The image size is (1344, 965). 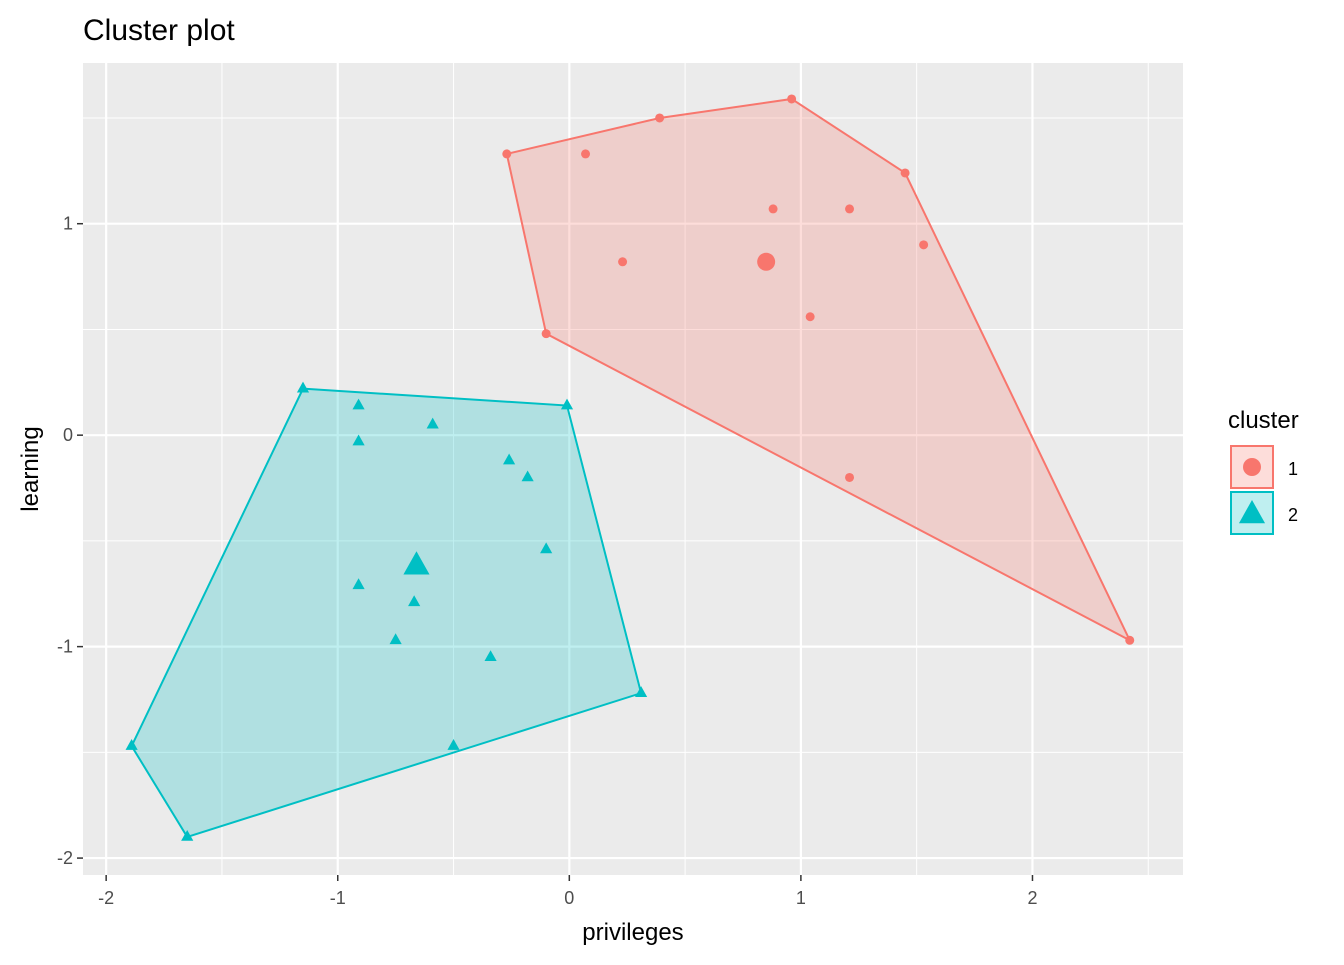 I want to click on legend-label-1: 1, so click(x=1293, y=469).